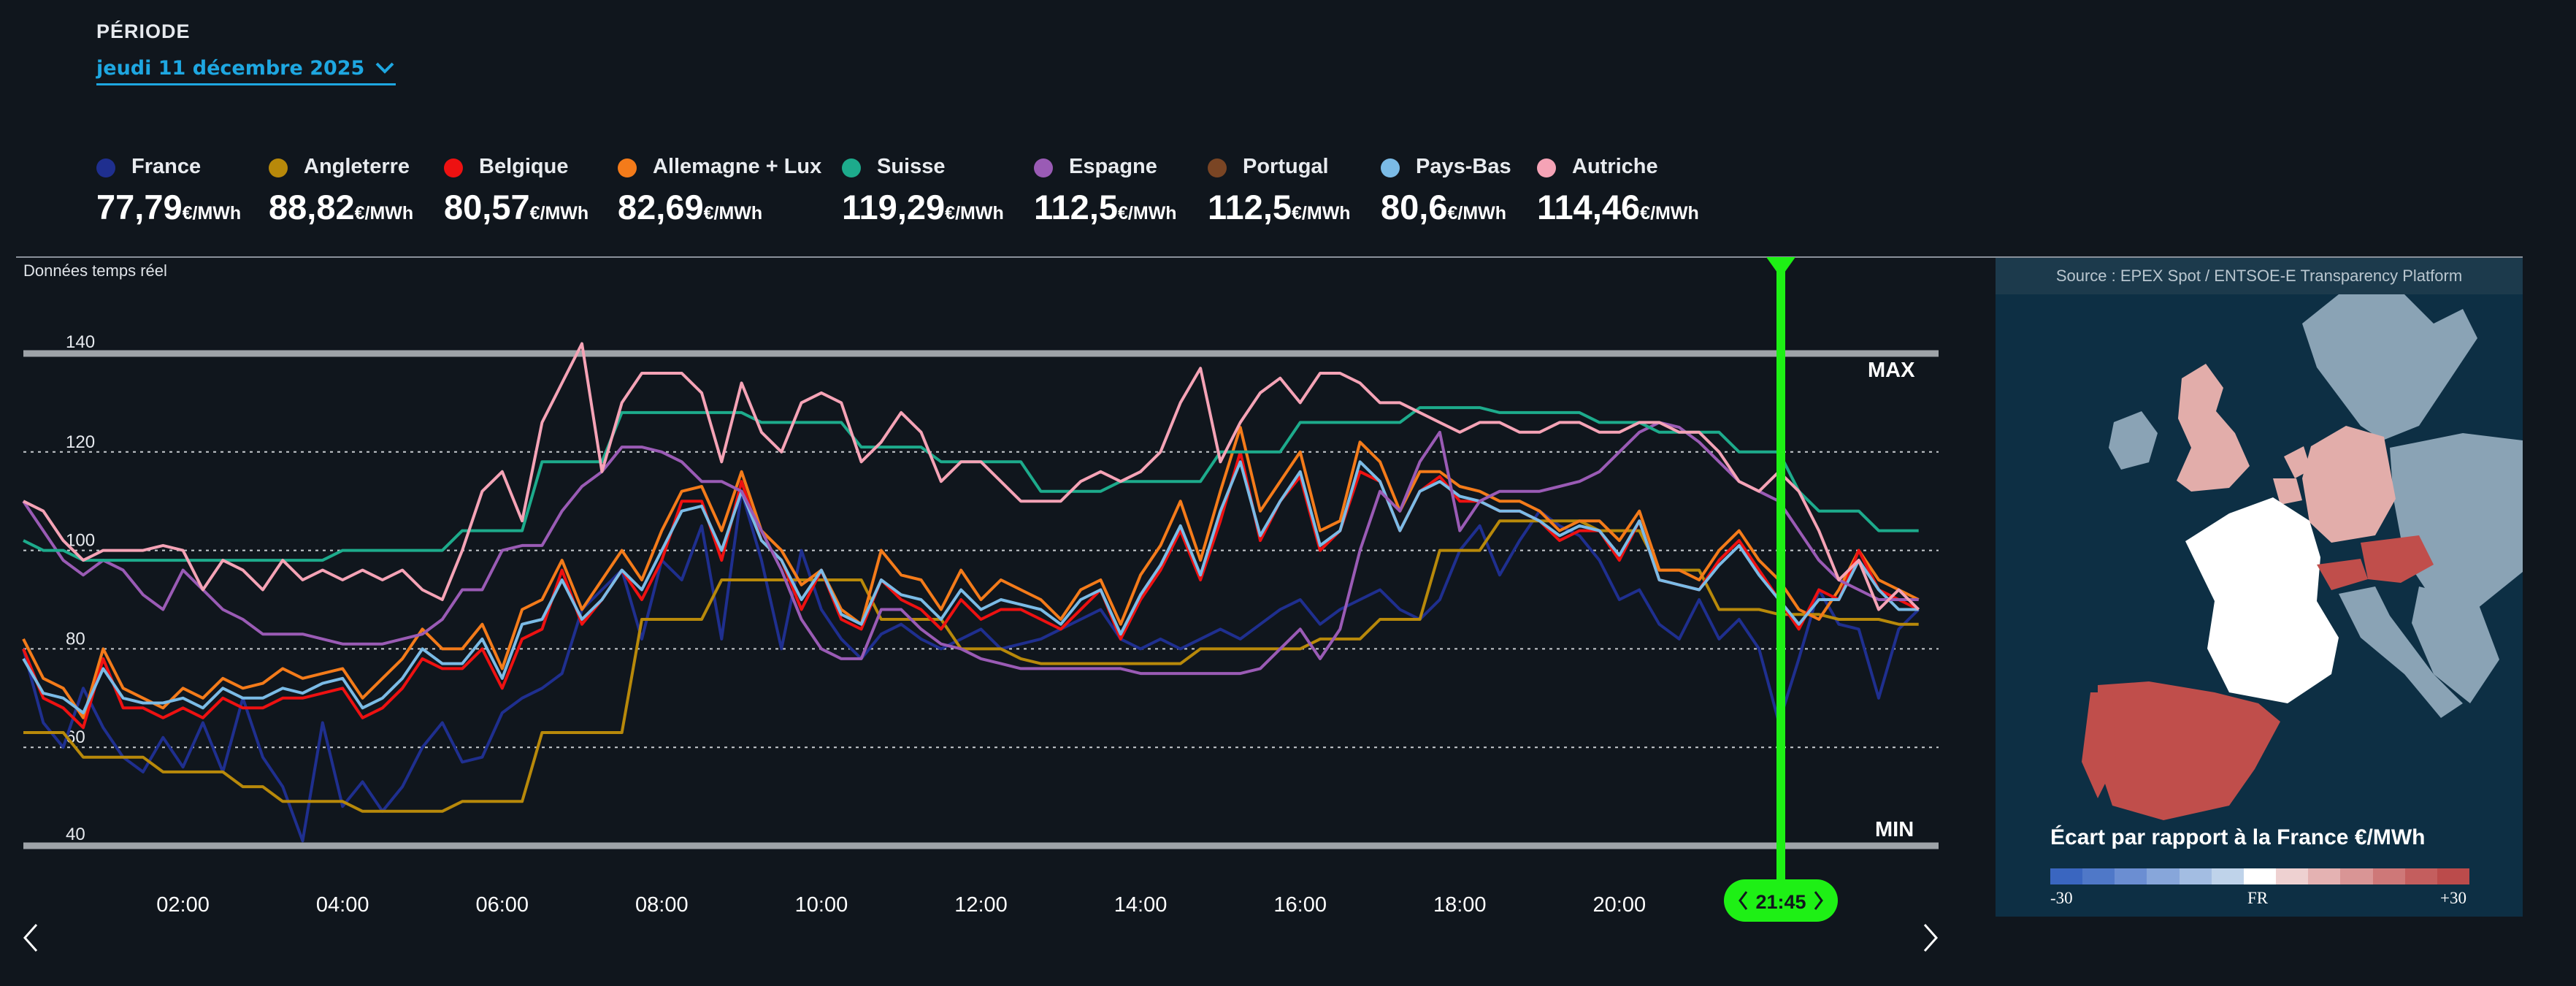 This screenshot has height=986, width=2576. What do you see at coordinates (1895, 829) in the screenshot?
I see `min-label: MIN` at bounding box center [1895, 829].